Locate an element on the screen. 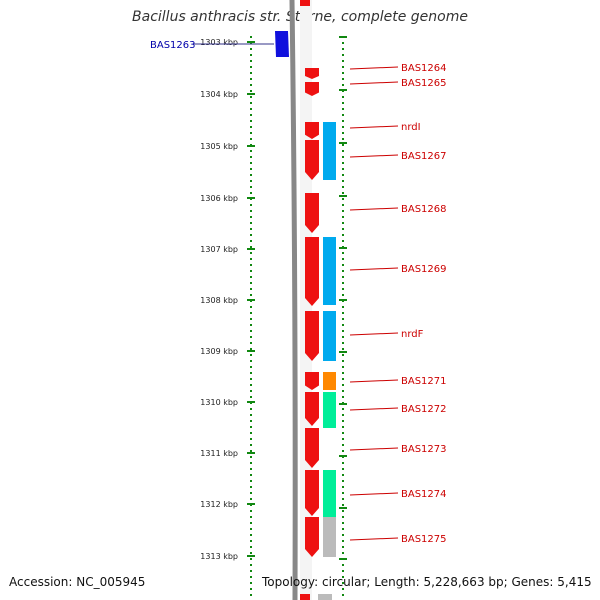 This screenshot has width=600, height=600. gene-leader-bas1274 is located at coordinates (374, 494).